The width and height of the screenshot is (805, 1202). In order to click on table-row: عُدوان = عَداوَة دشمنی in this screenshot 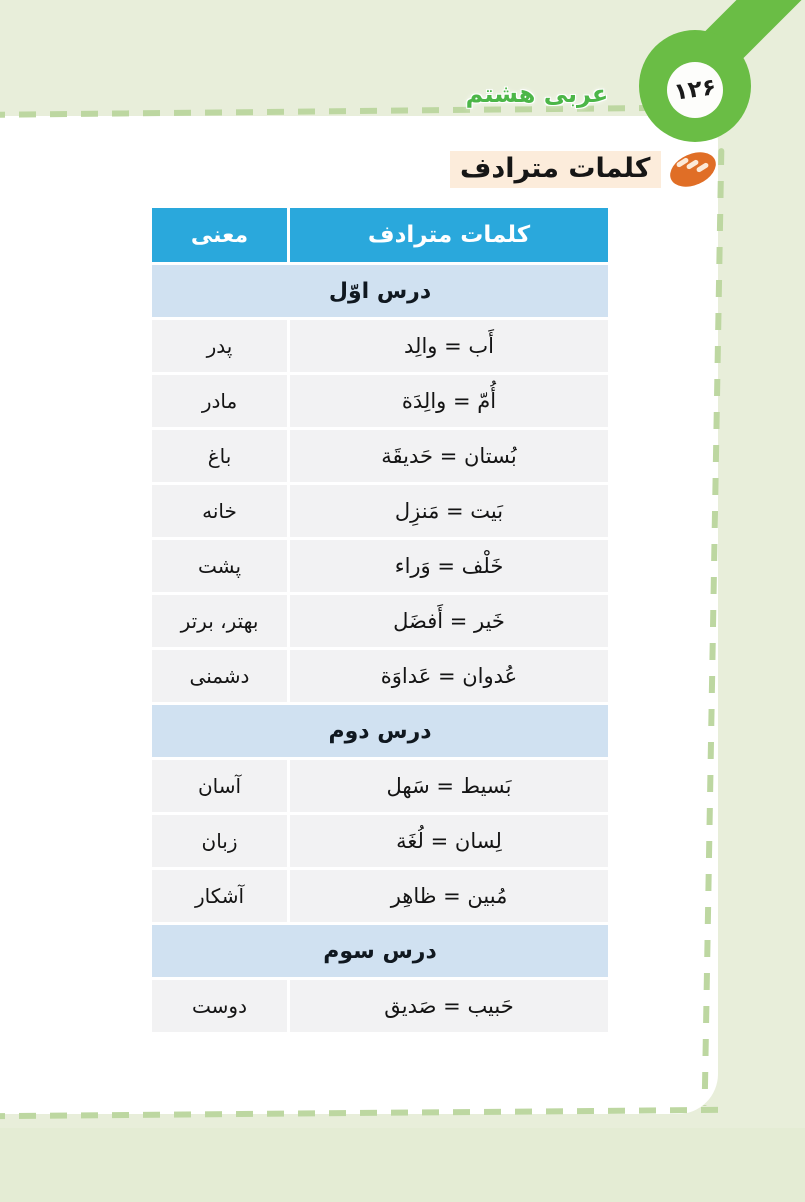, I will do `click(380, 676)`.